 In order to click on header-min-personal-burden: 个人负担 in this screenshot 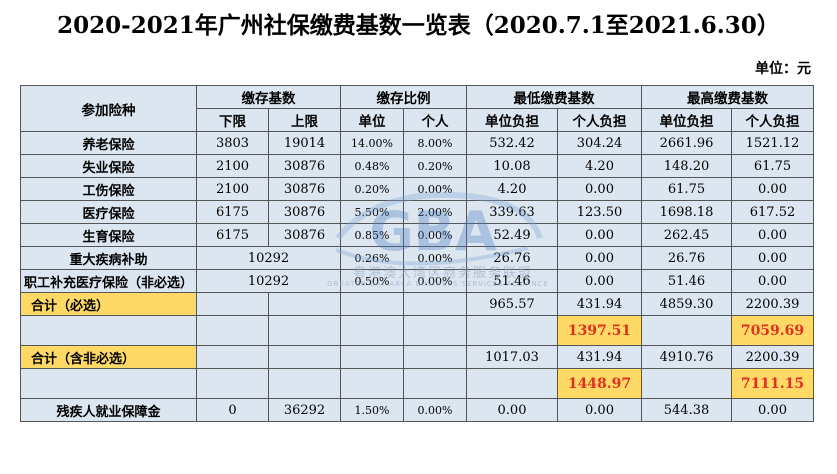, I will do `click(599, 120)`.